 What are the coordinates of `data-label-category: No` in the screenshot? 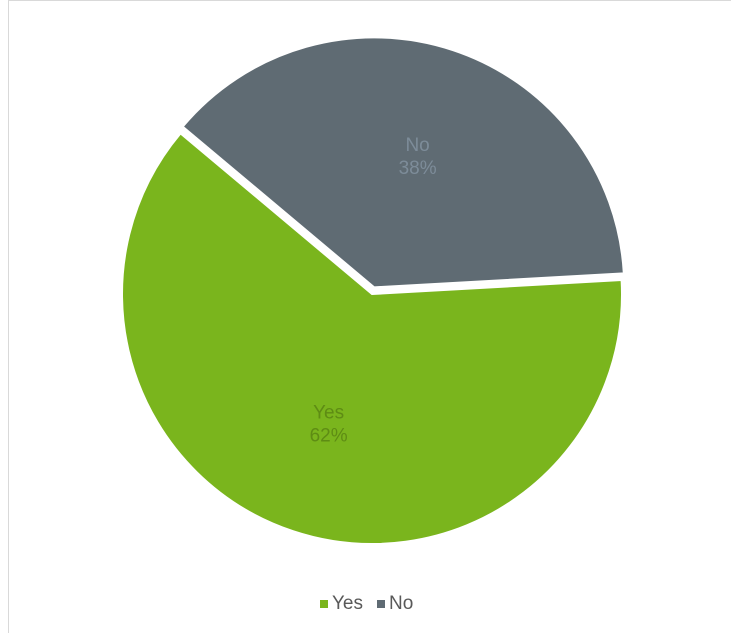 It's located at (417, 145).